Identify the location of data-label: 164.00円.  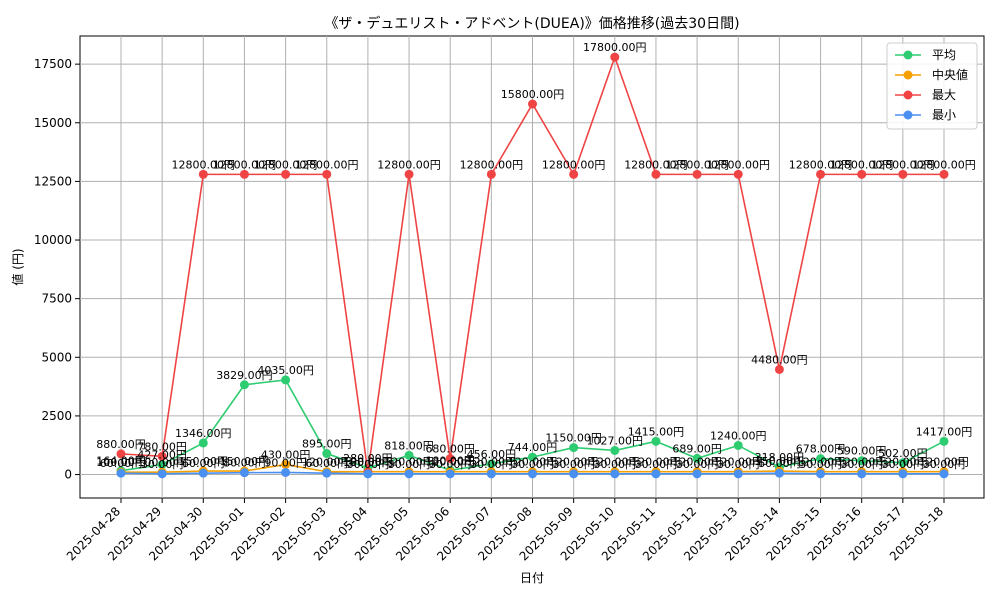
(121, 461).